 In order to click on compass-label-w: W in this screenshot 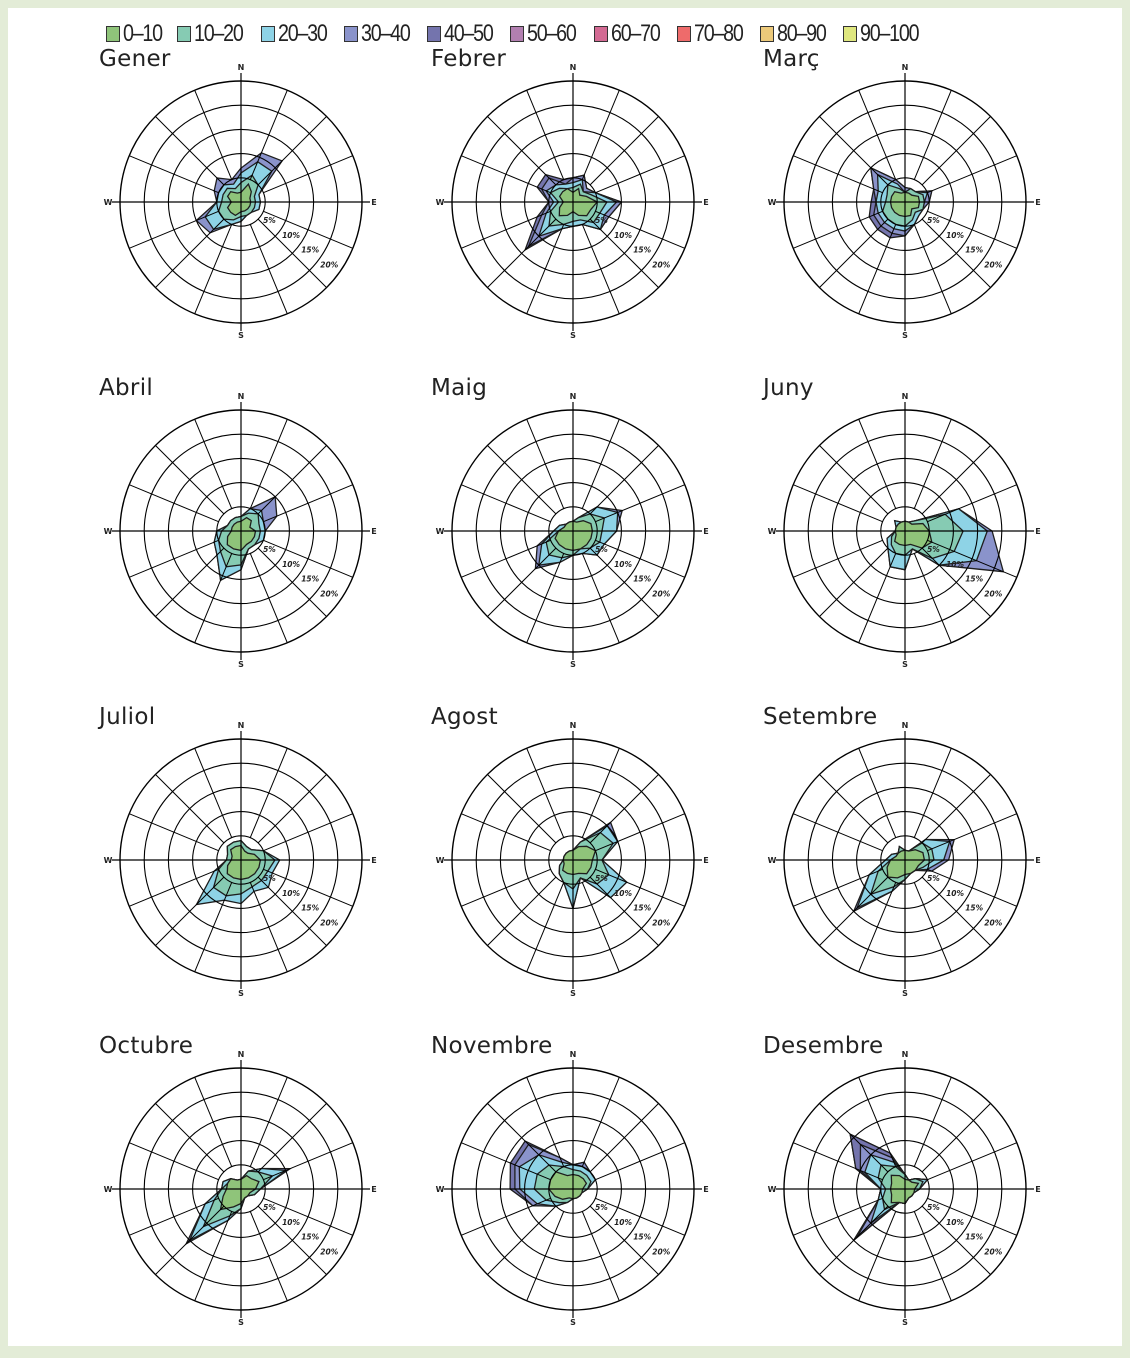, I will do `click(108, 1189)`.